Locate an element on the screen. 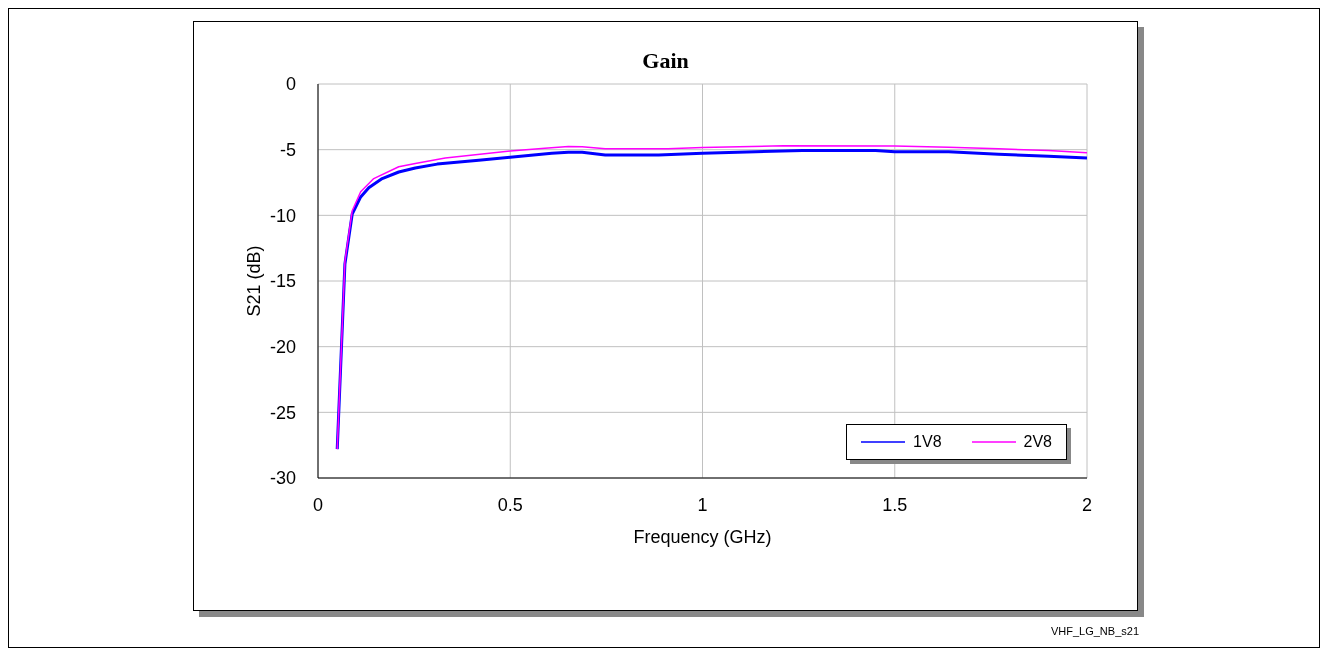 This screenshot has height=650, width=1330. x-tick-label: 2 is located at coordinates (1087, 504).